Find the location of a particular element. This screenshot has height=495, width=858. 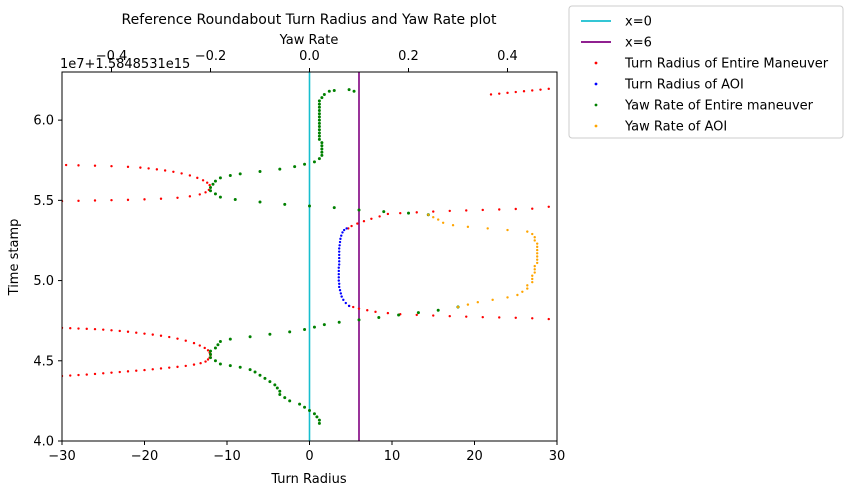

x2-tick-label-1: −0.2 is located at coordinates (211, 56).